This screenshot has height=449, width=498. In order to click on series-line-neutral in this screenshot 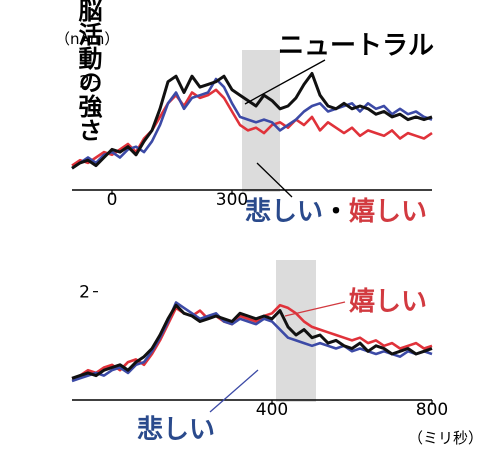, I will do `click(252, 341)`.